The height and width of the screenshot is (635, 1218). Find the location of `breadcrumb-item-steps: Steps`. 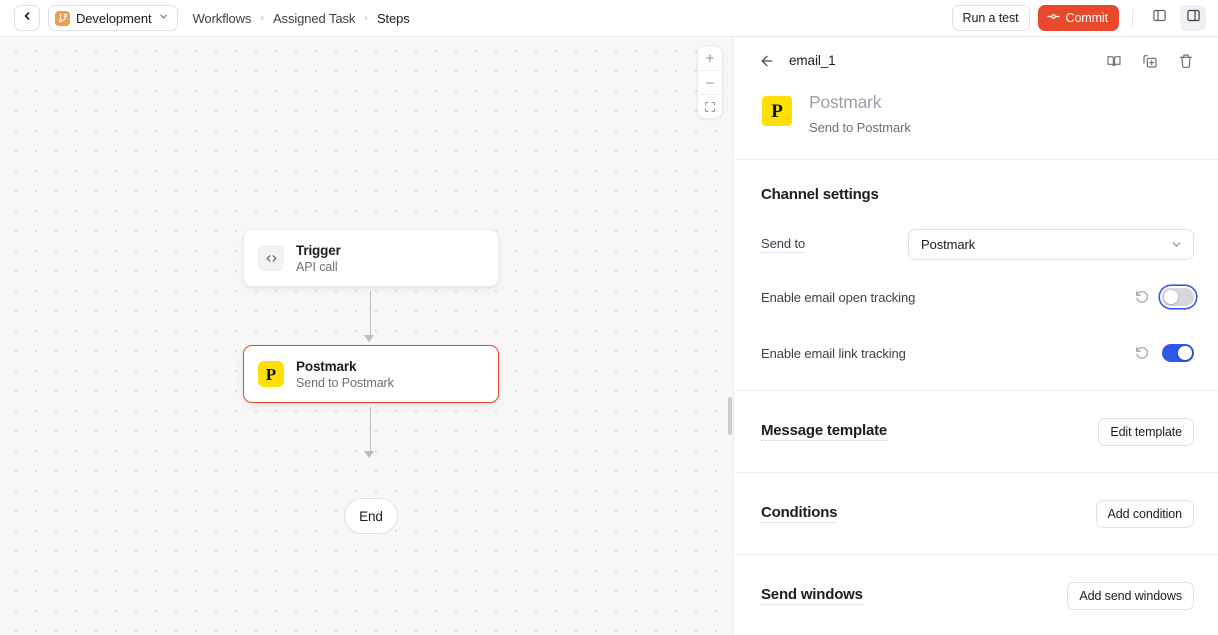

breadcrumb-item-steps: Steps is located at coordinates (393, 18).